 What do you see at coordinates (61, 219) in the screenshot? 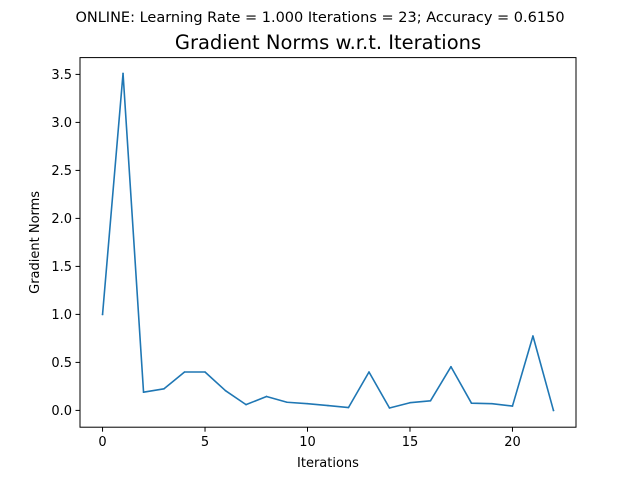
I see `y-tick-label: 2.0` at bounding box center [61, 219].